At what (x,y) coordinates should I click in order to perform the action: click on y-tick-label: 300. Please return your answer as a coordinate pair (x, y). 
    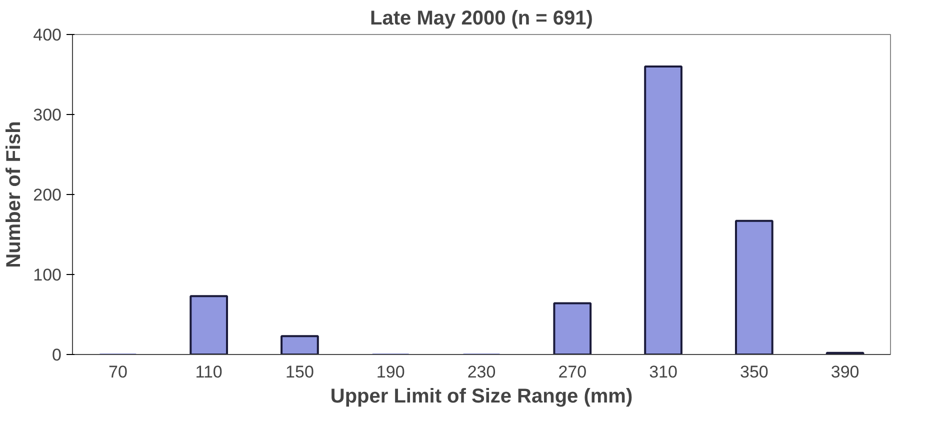
    Looking at the image, I should click on (47, 115).